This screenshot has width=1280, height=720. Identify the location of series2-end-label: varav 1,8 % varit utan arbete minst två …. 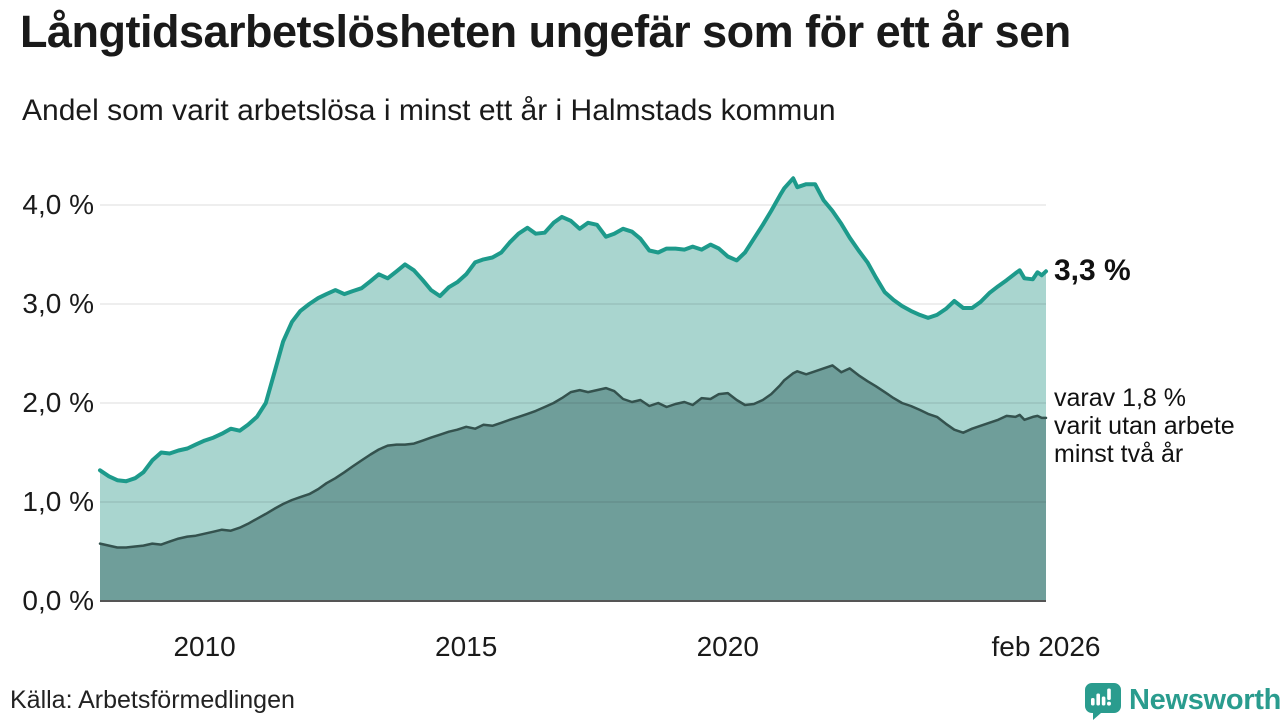
(1144, 426).